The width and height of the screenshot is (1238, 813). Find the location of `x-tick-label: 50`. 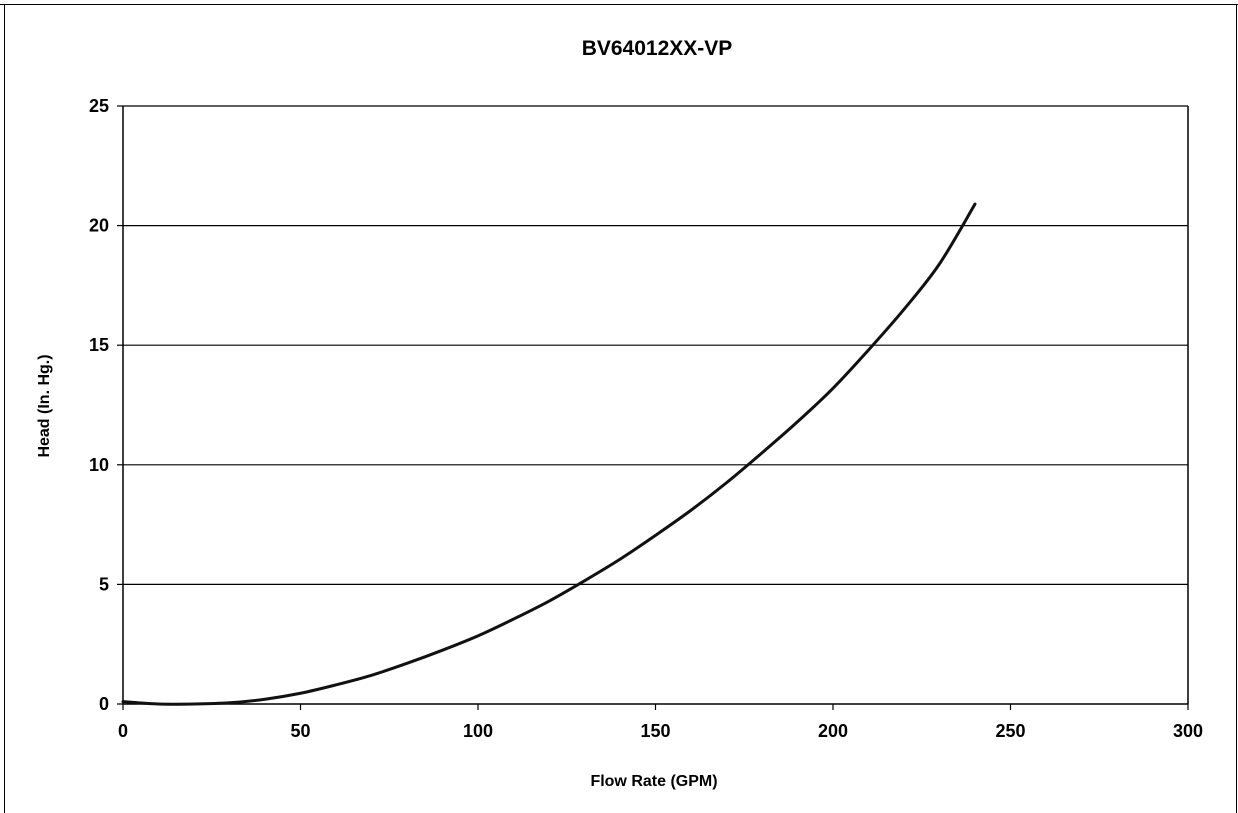

x-tick-label: 50 is located at coordinates (300, 731).